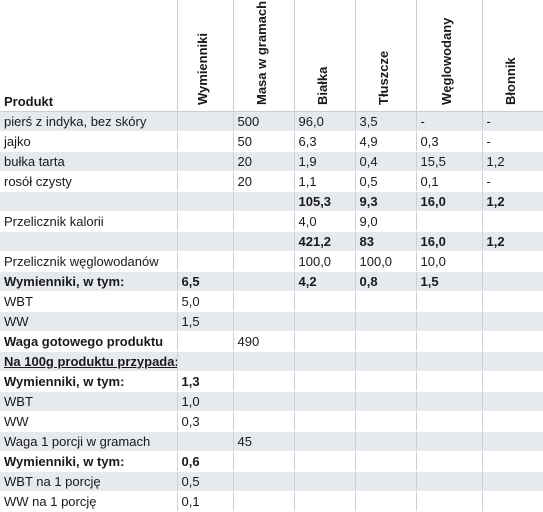 This screenshot has width=543, height=512. I want to click on table-cell: 100,0, so click(386, 261).